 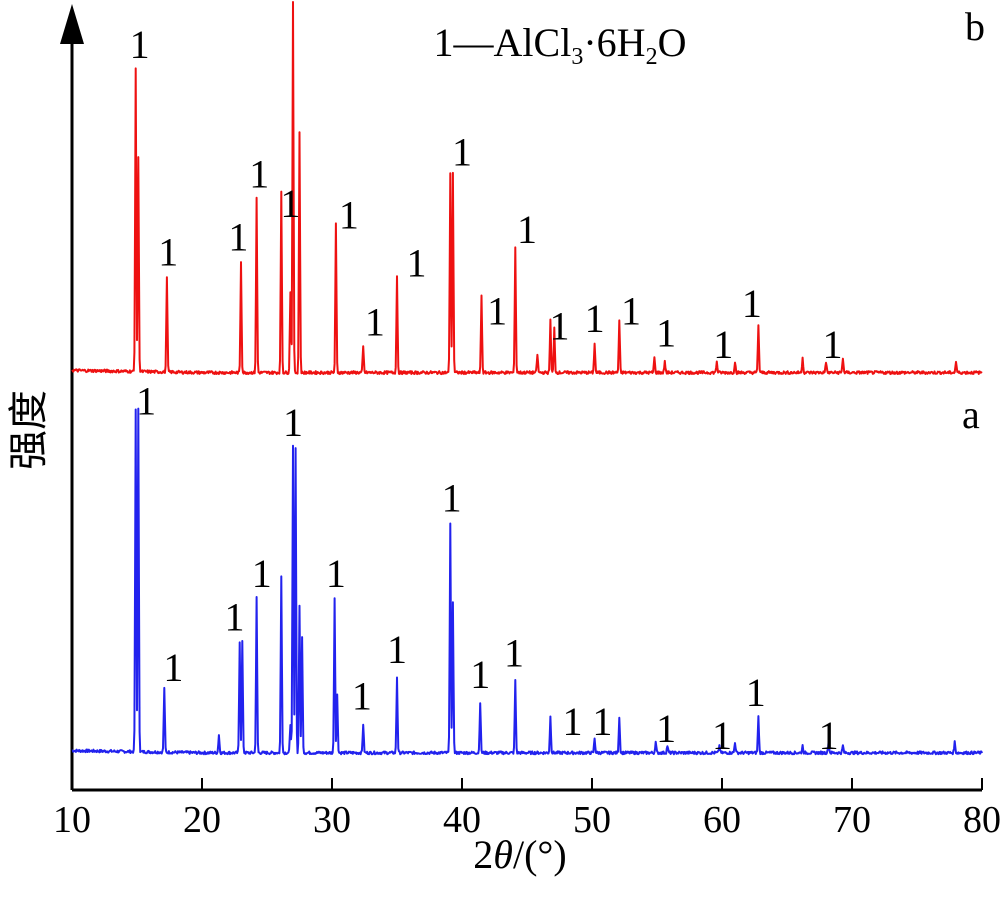 I want to click on x-axis-ticks: 10 20 30 40 50 60 70 80, so click(x=526, y=809).